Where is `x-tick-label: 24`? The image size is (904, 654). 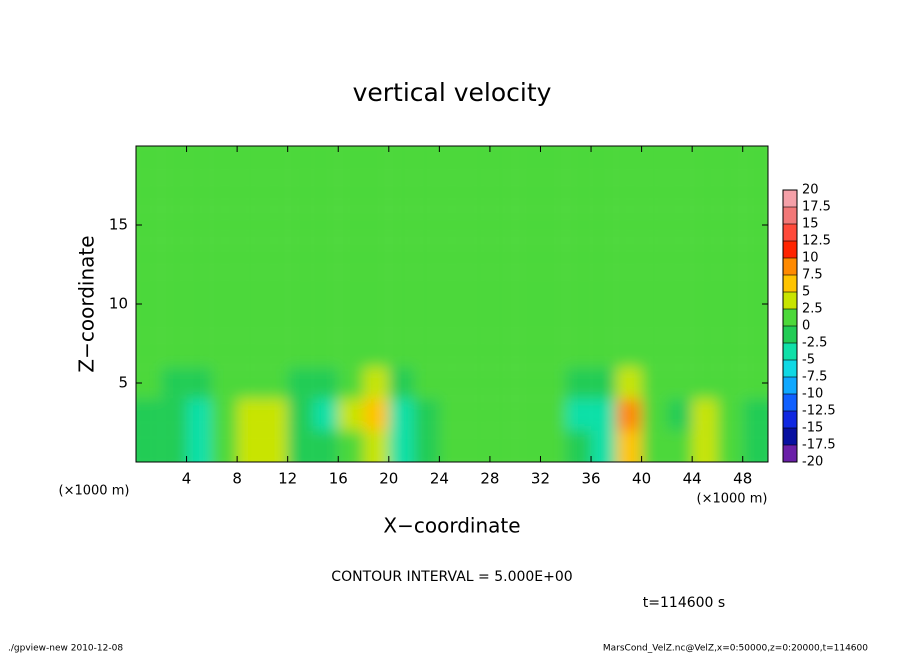
x-tick-label: 24 is located at coordinates (439, 479).